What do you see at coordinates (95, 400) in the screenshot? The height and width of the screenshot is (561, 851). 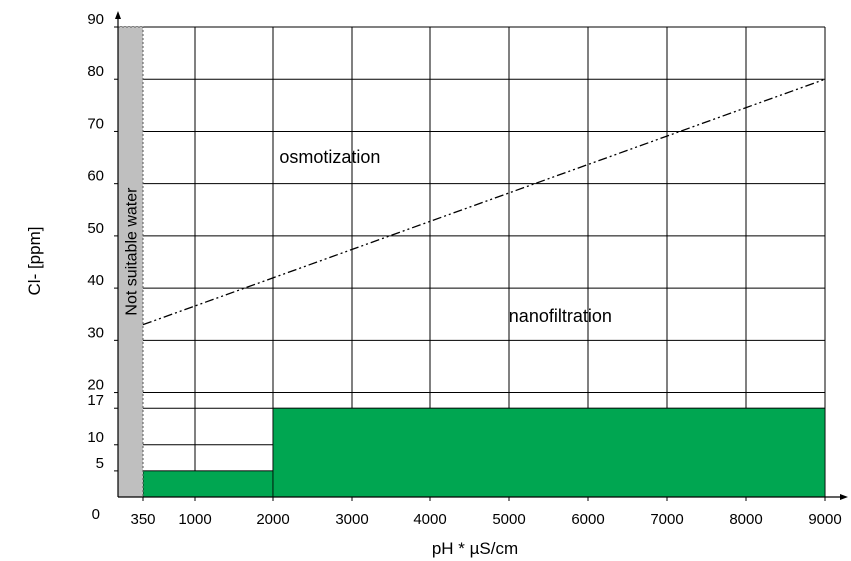 I see `y-tick-label: 17` at bounding box center [95, 400].